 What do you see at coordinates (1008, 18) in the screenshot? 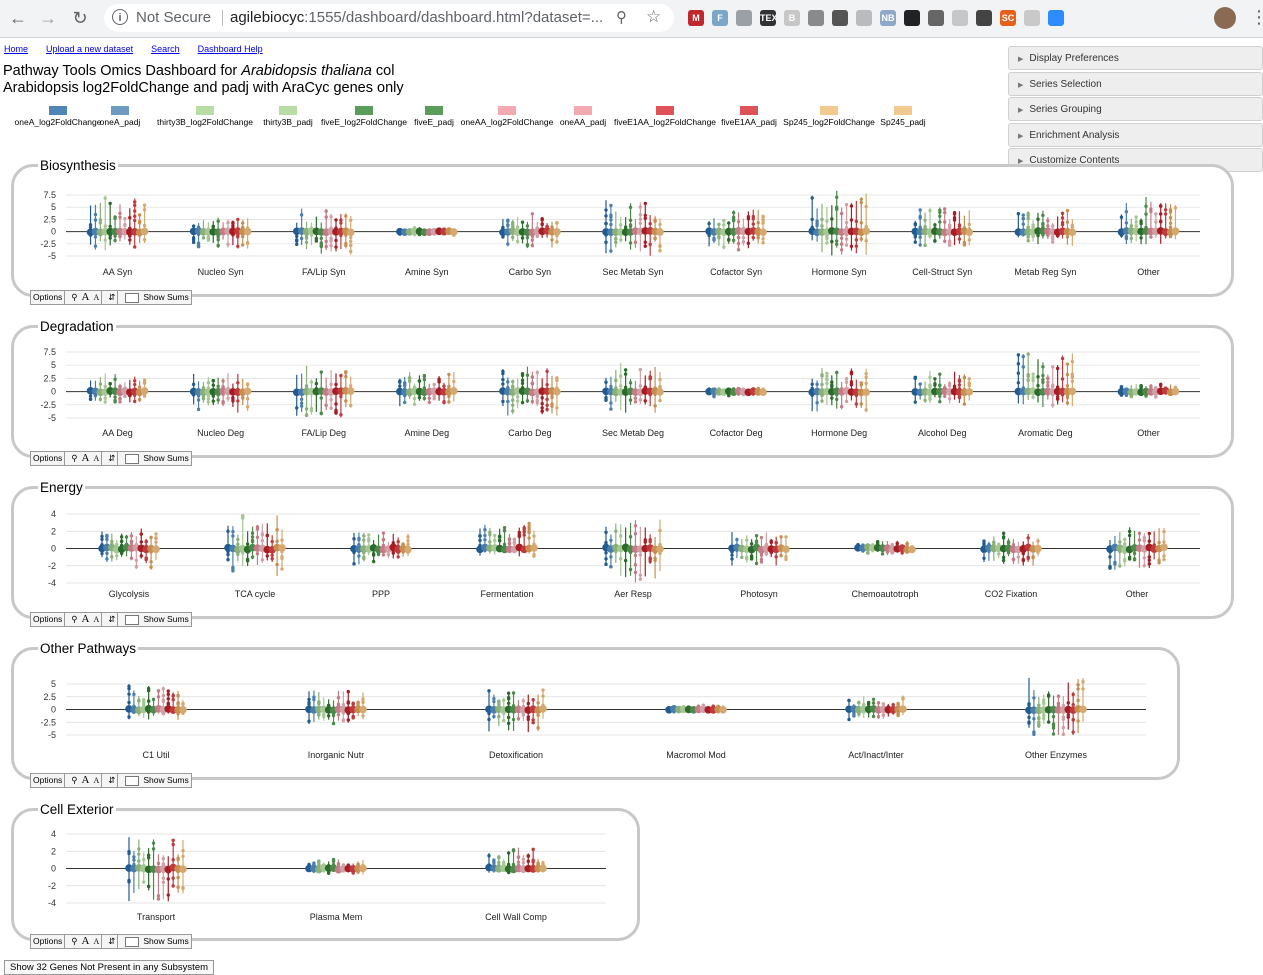
I see `sc-icon: SC` at bounding box center [1008, 18].